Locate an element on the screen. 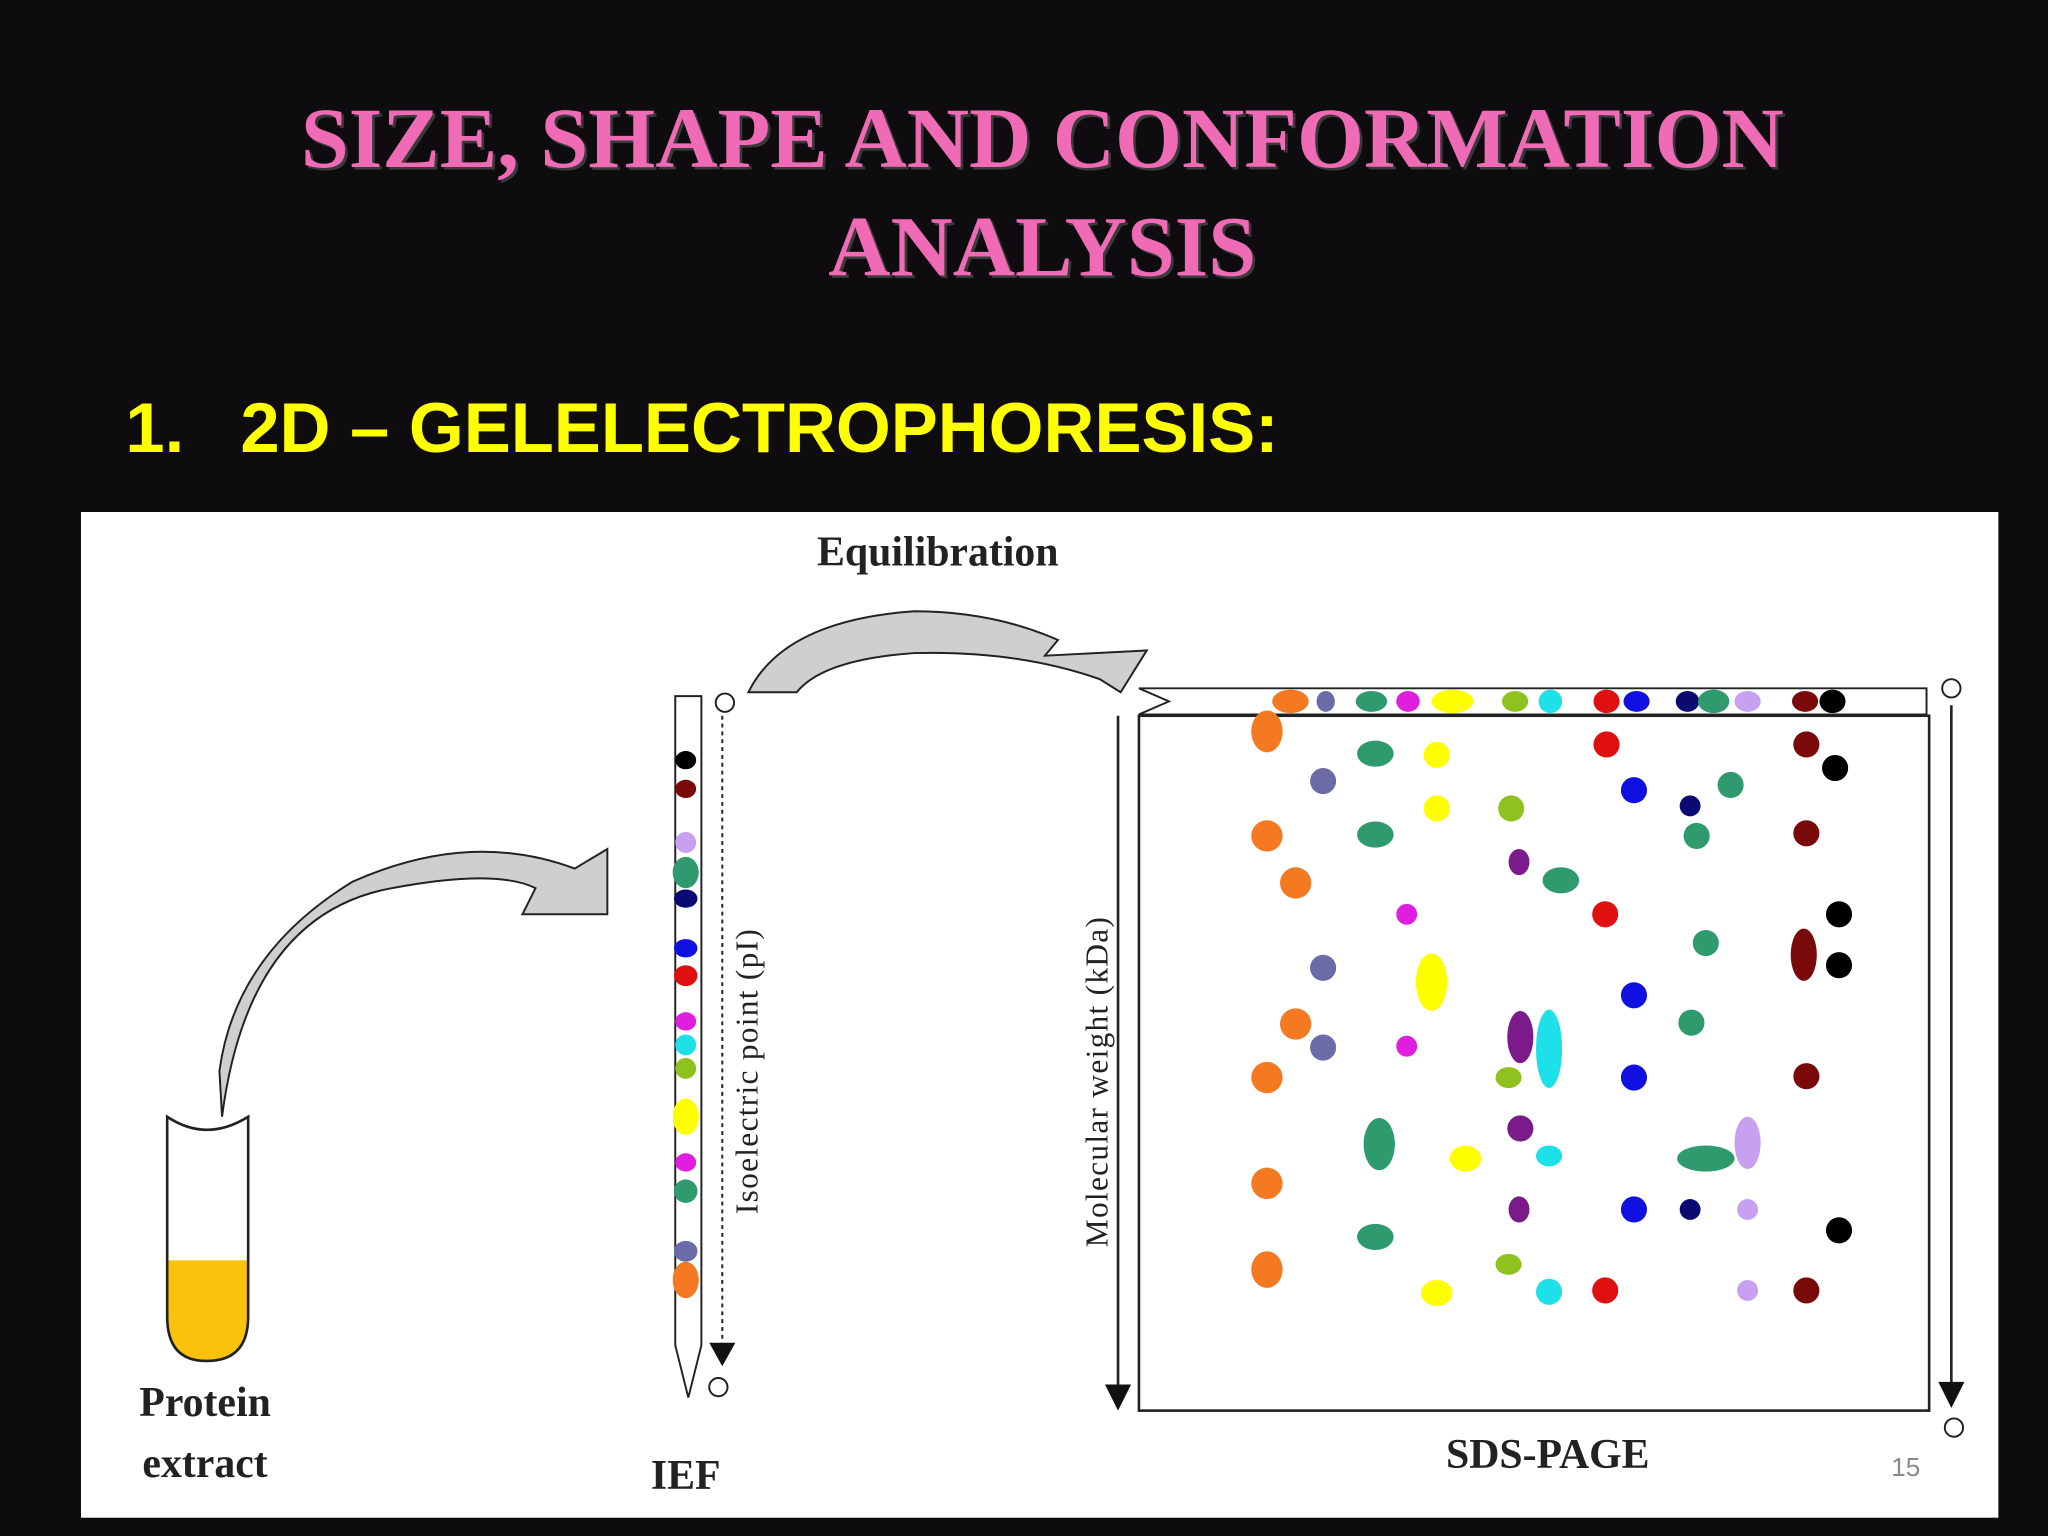 This screenshot has width=2048, height=1536. equilibration-label: Equilibration is located at coordinates (938, 553).